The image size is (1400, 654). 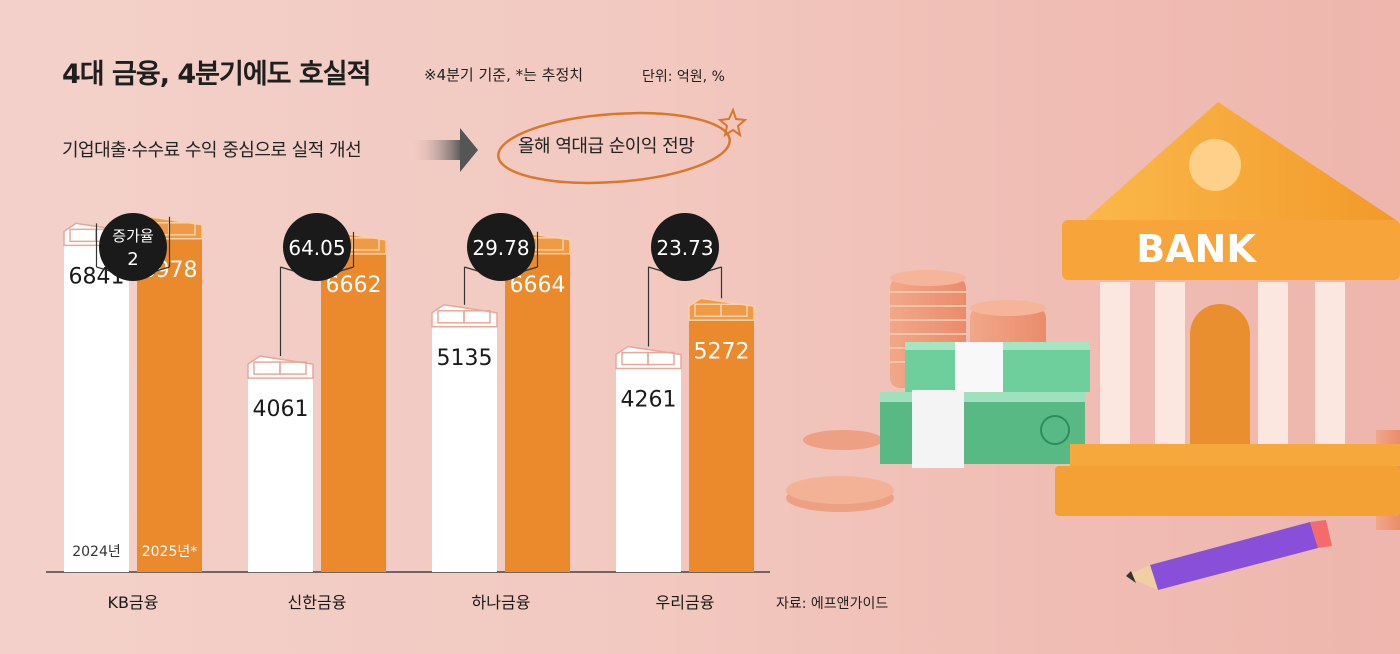 I want to click on growth-rate: 29.78, so click(x=500, y=248).